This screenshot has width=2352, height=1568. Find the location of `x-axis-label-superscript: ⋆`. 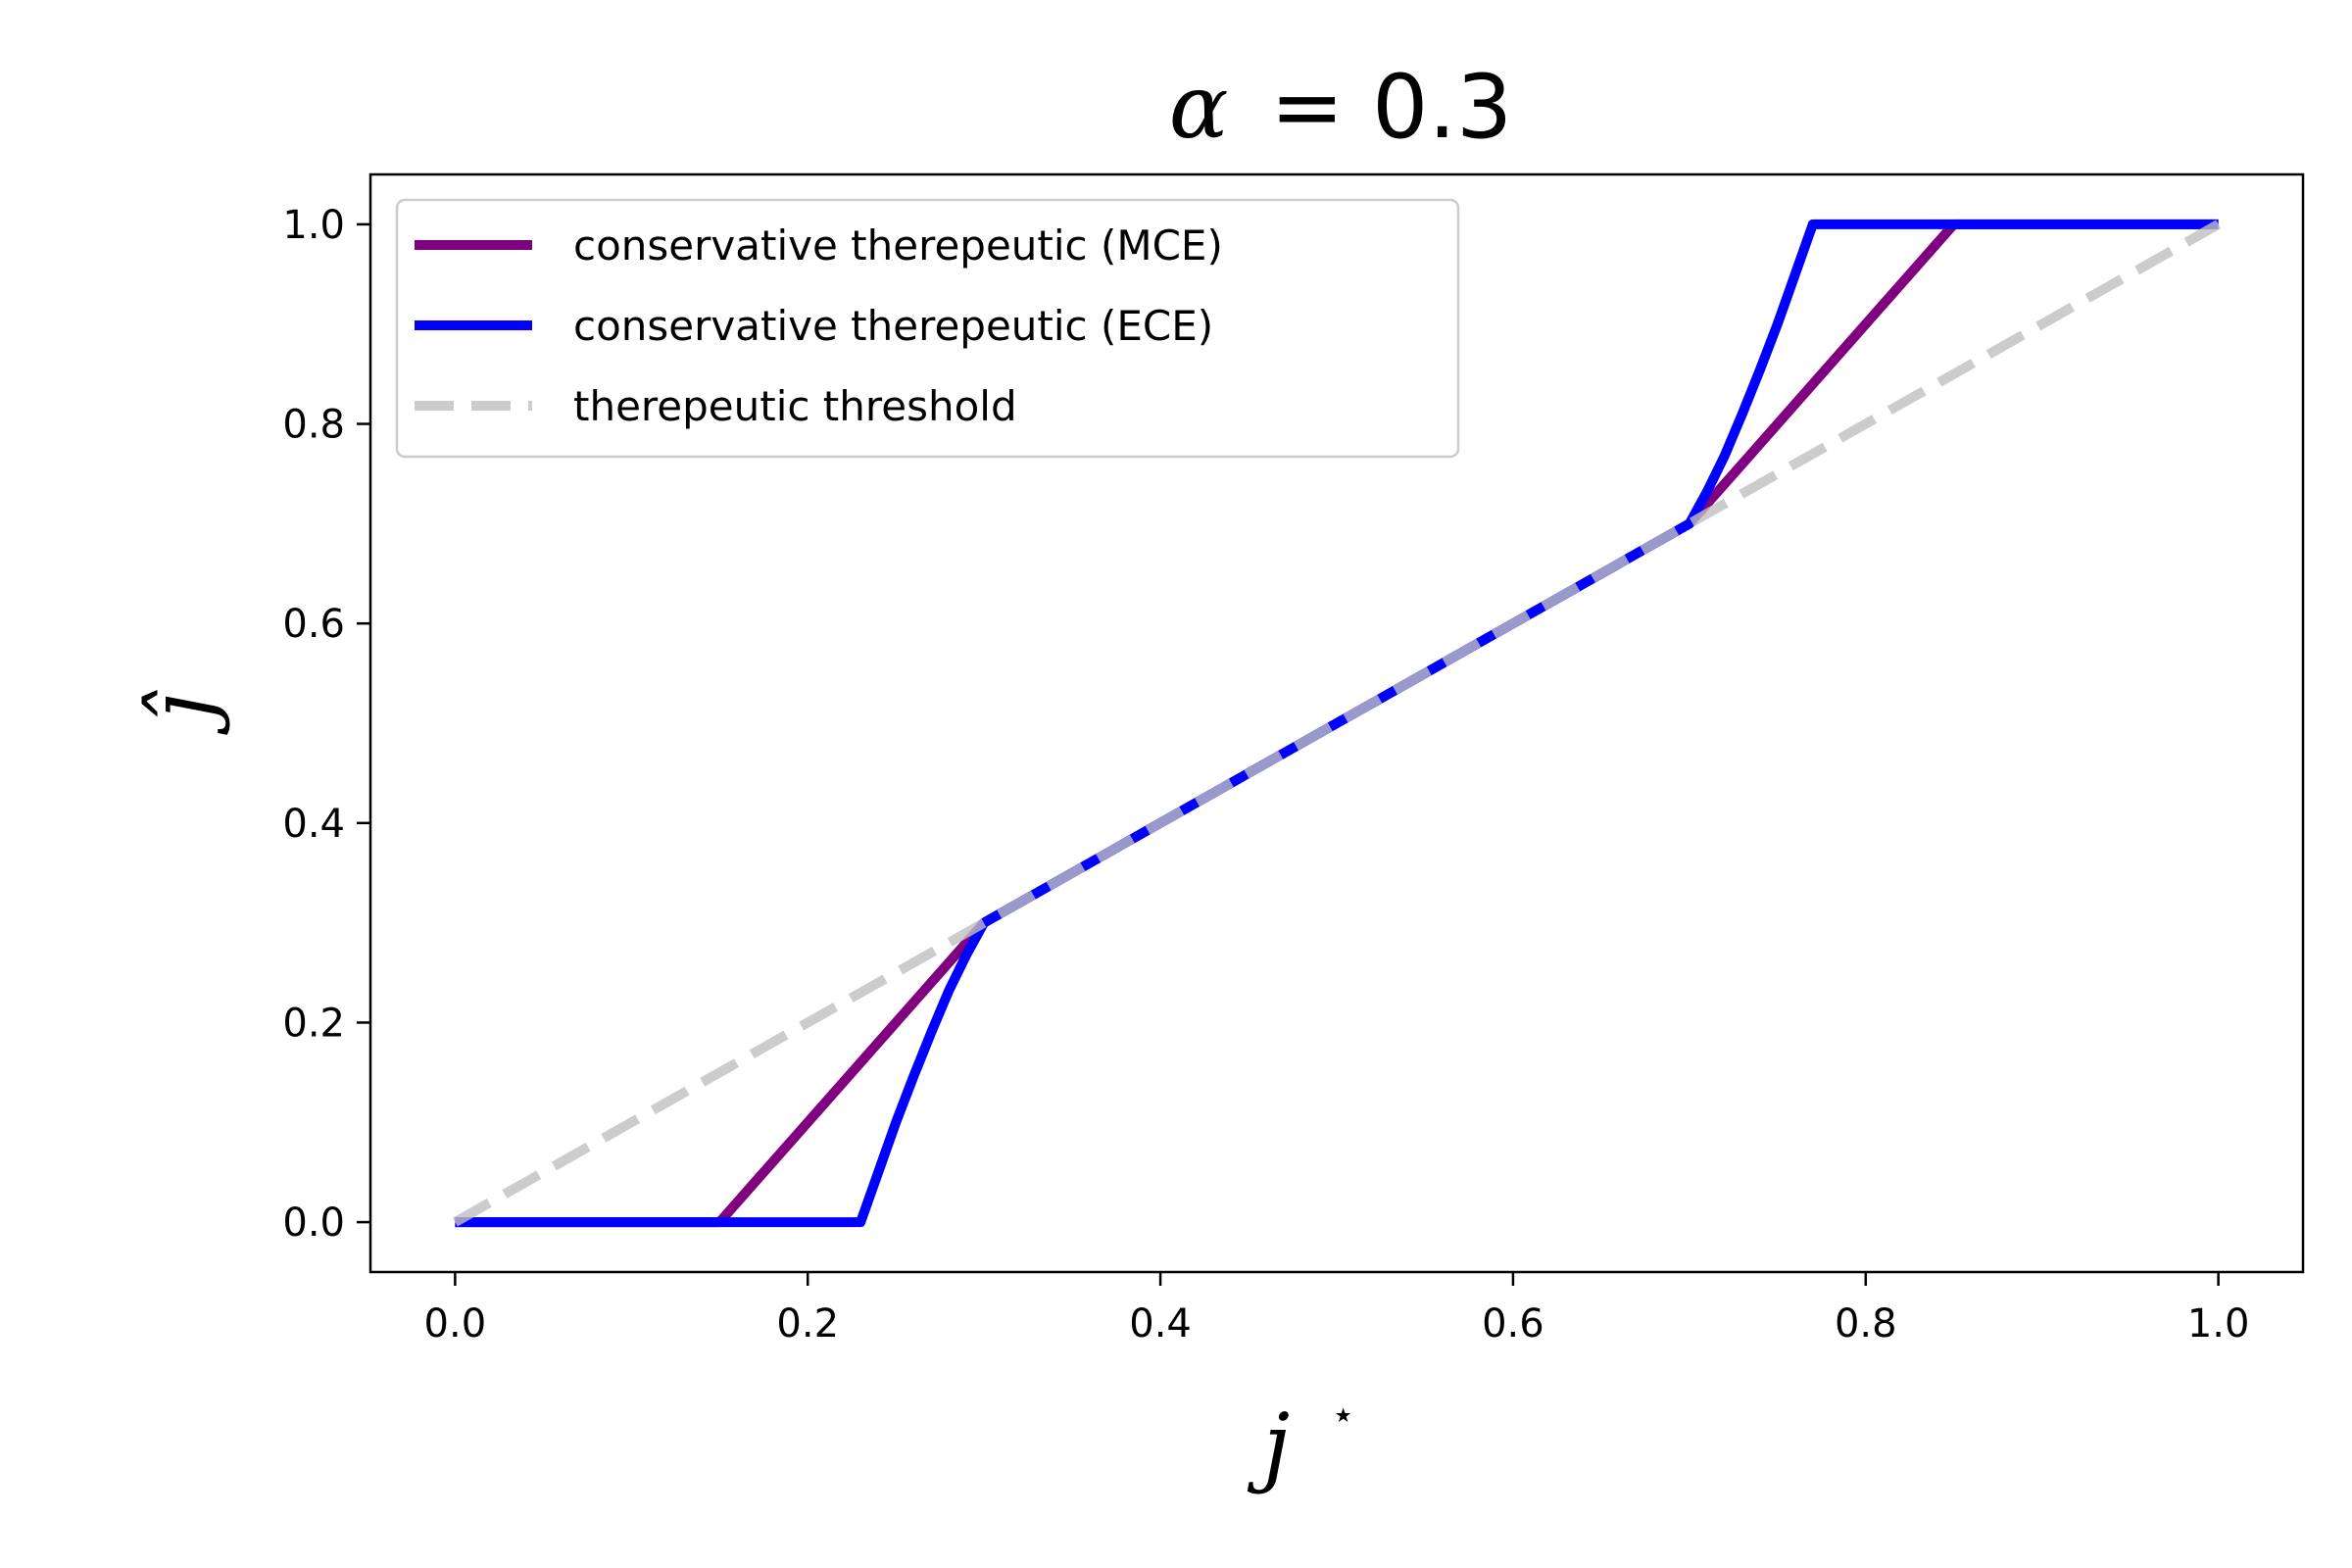

x-axis-label-superscript: ⋆ is located at coordinates (1343, 1415).